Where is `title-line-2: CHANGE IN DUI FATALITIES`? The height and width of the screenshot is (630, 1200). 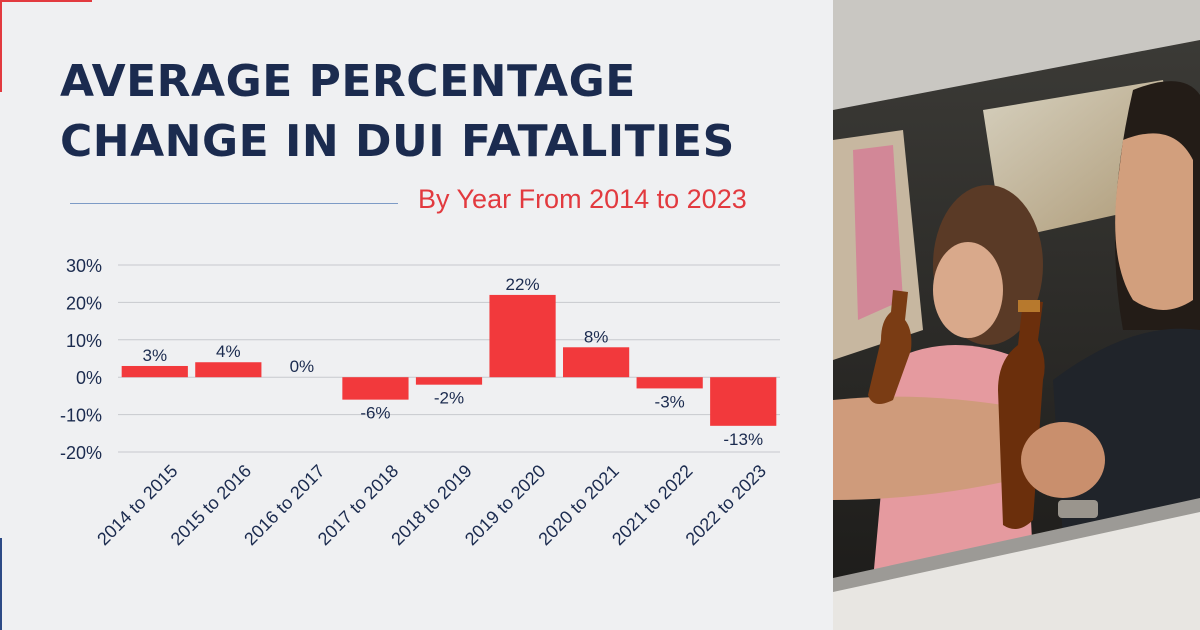
title-line-2: CHANGE IN DUI FATALITIES is located at coordinates (397, 141).